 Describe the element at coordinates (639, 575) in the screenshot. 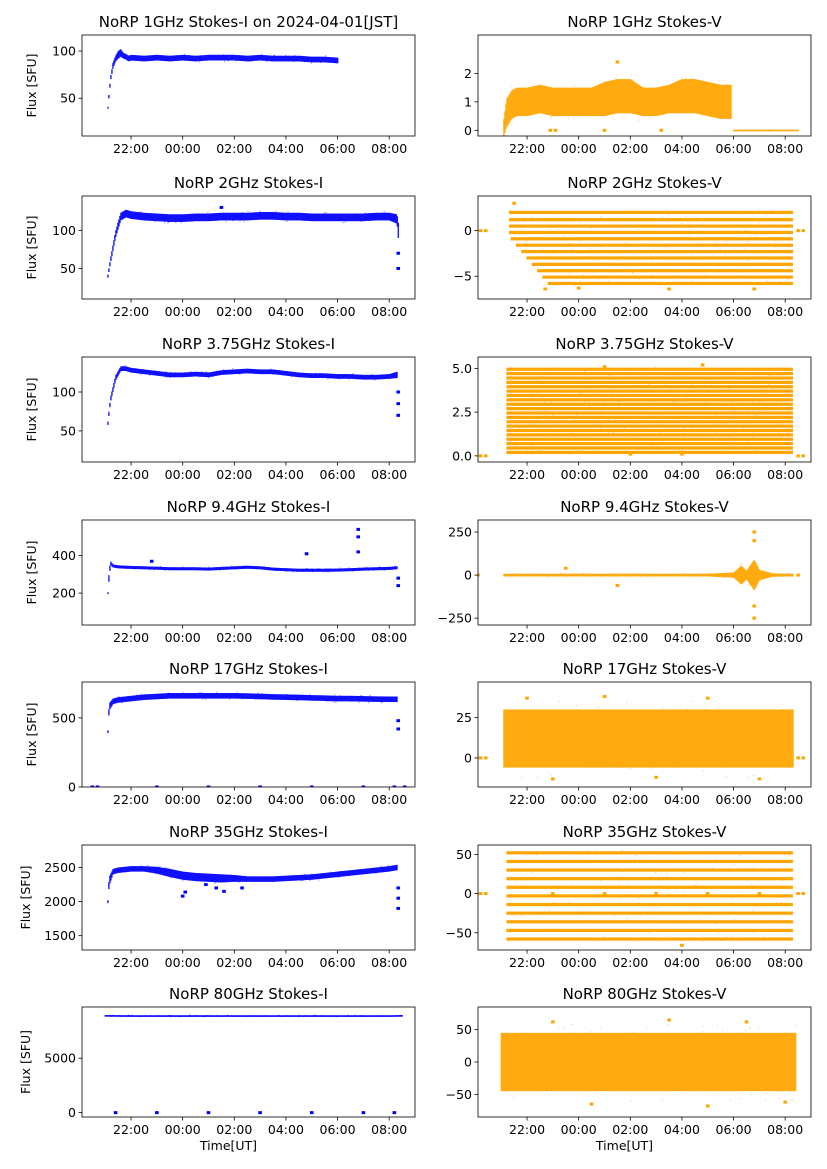

I see `outliers` at that location.